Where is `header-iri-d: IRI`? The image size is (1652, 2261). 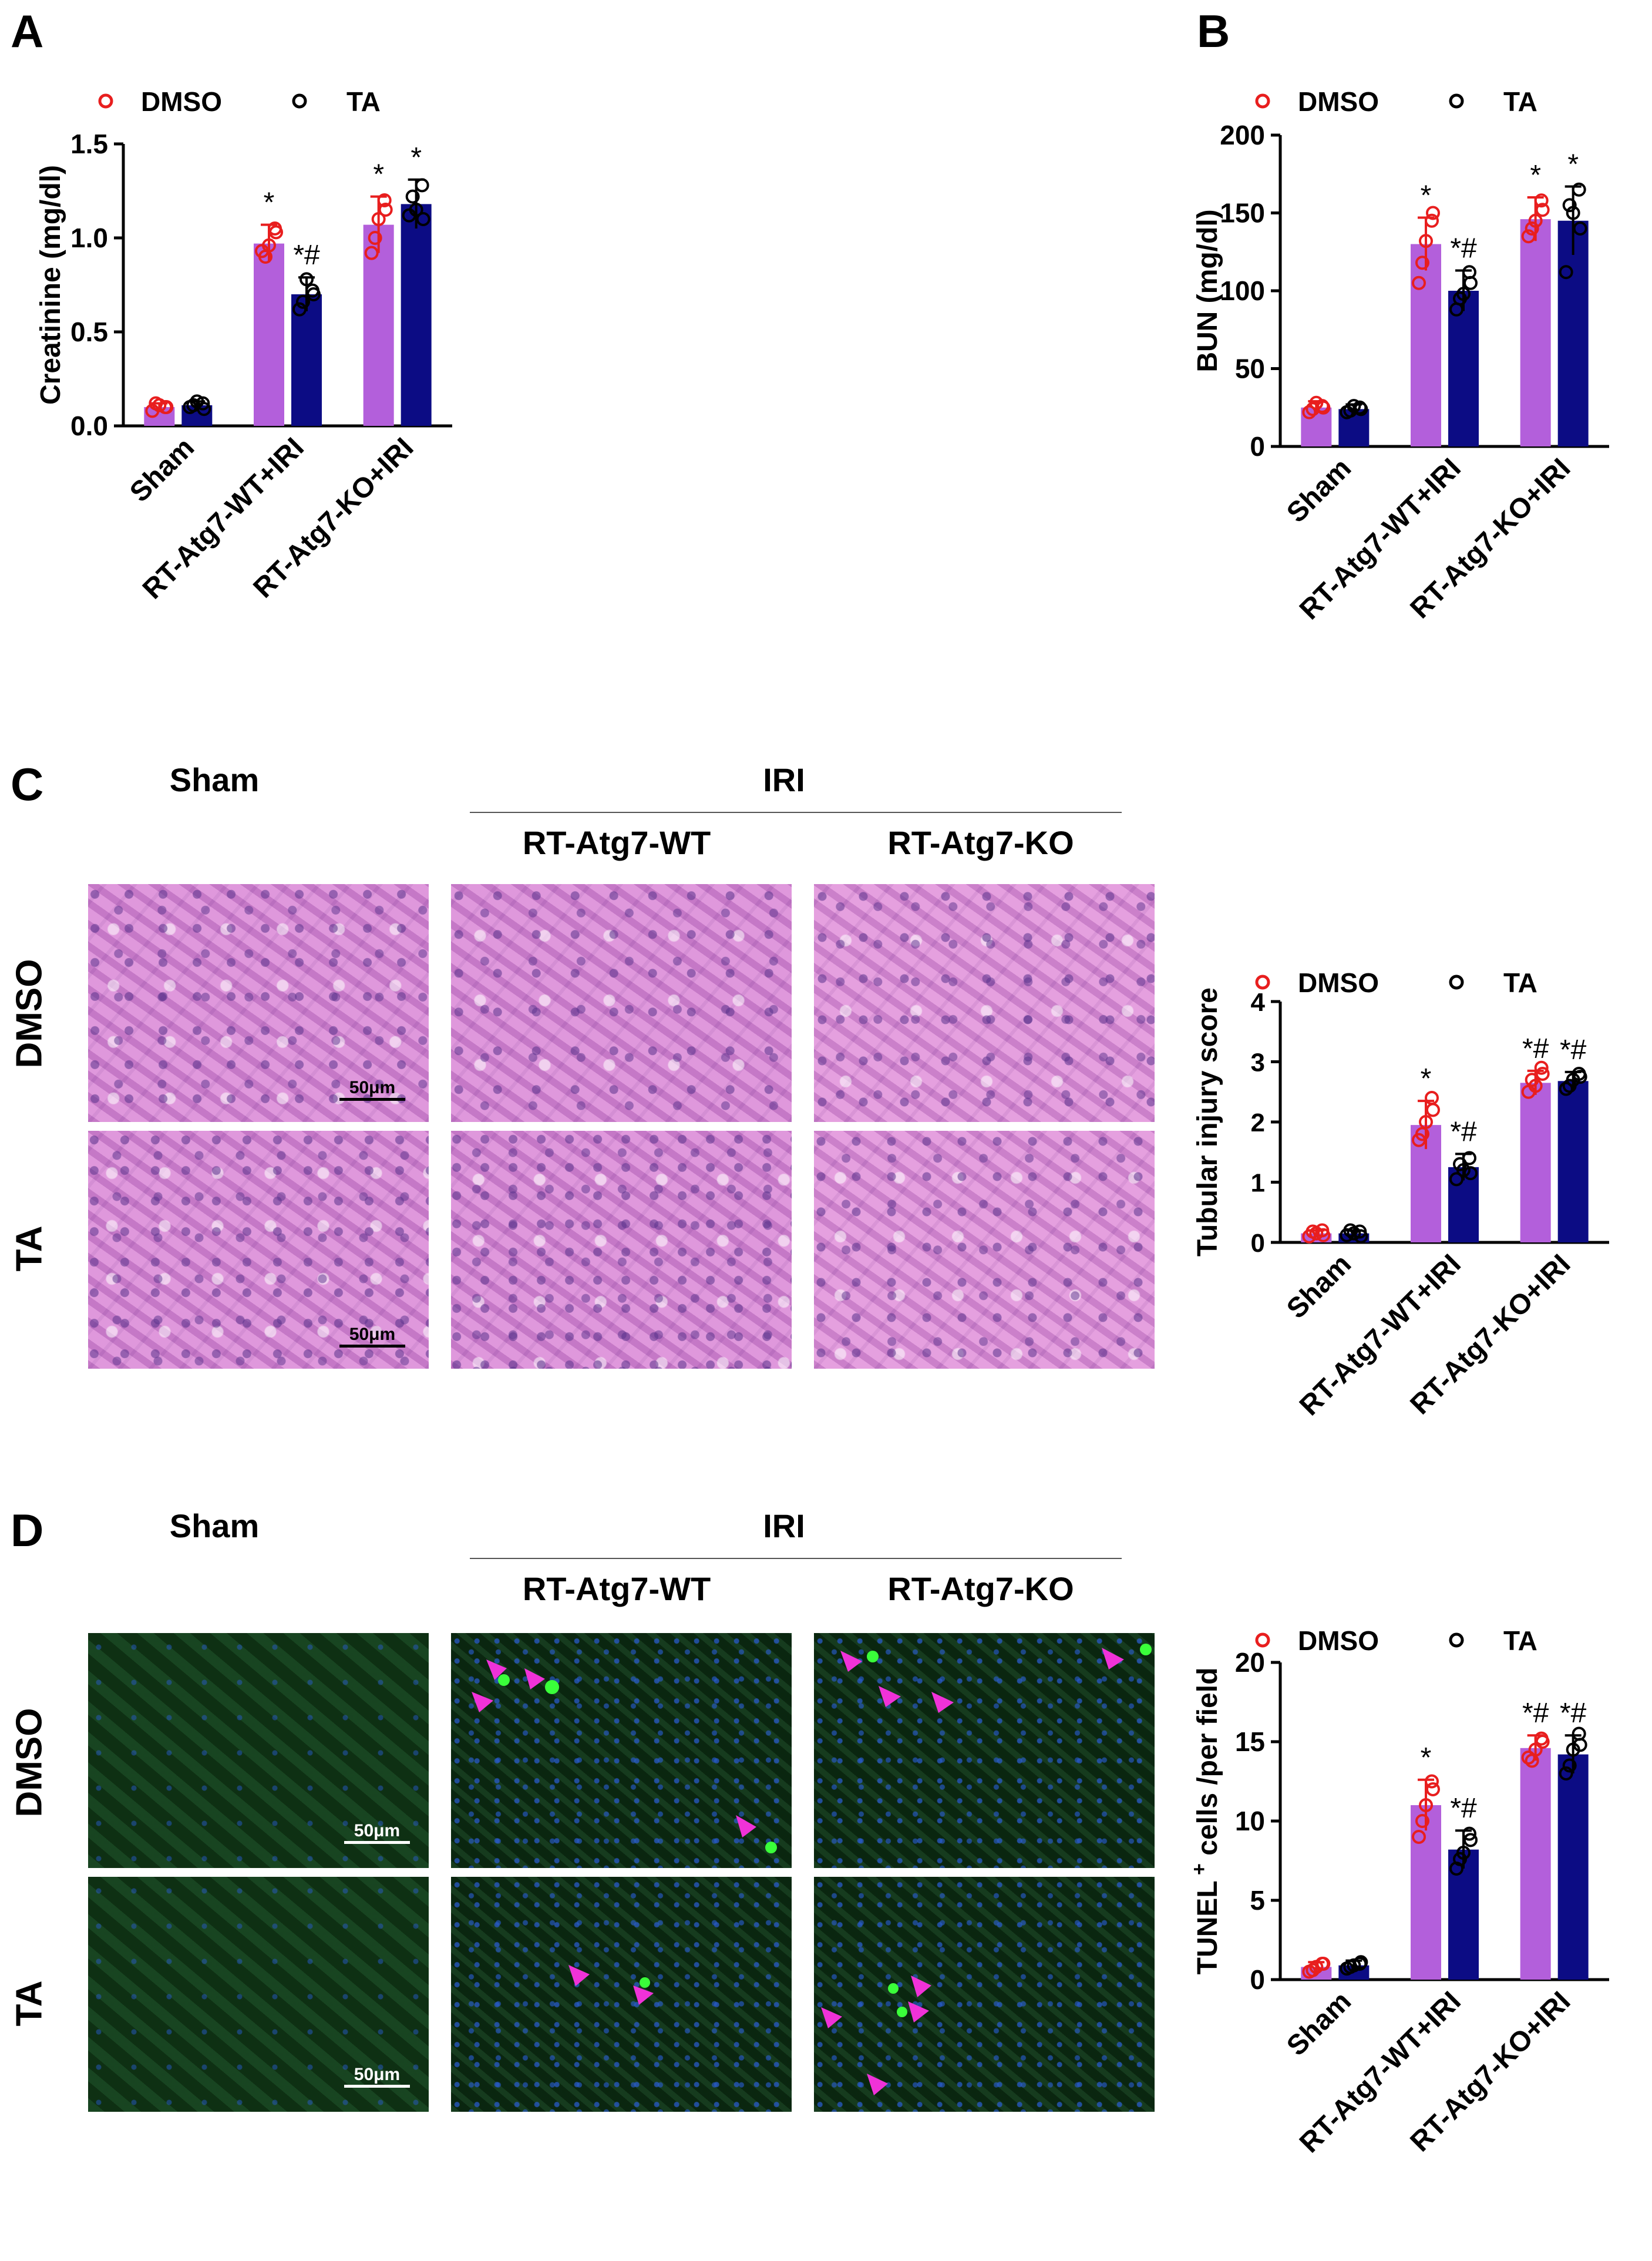 header-iri-d: IRI is located at coordinates (784, 1525).